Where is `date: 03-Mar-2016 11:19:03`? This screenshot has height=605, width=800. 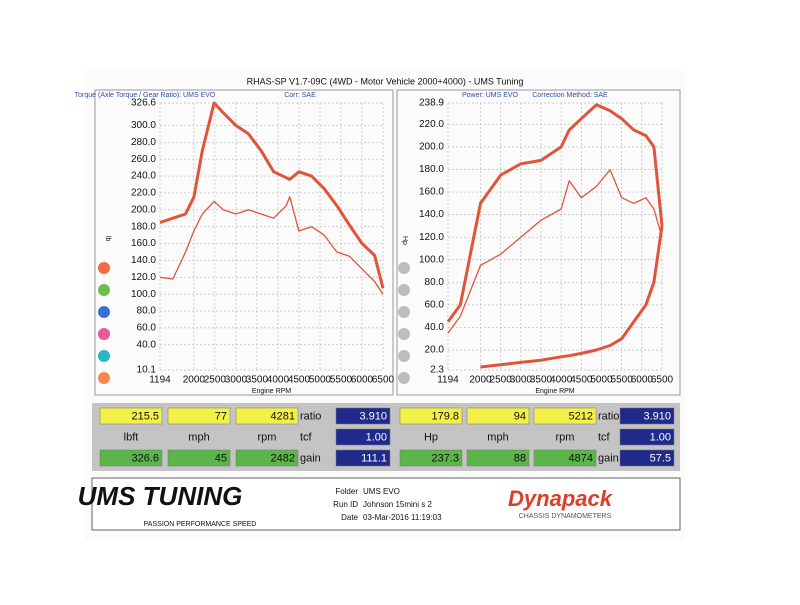 date: 03-Mar-2016 11:19:03 is located at coordinates (402, 517).